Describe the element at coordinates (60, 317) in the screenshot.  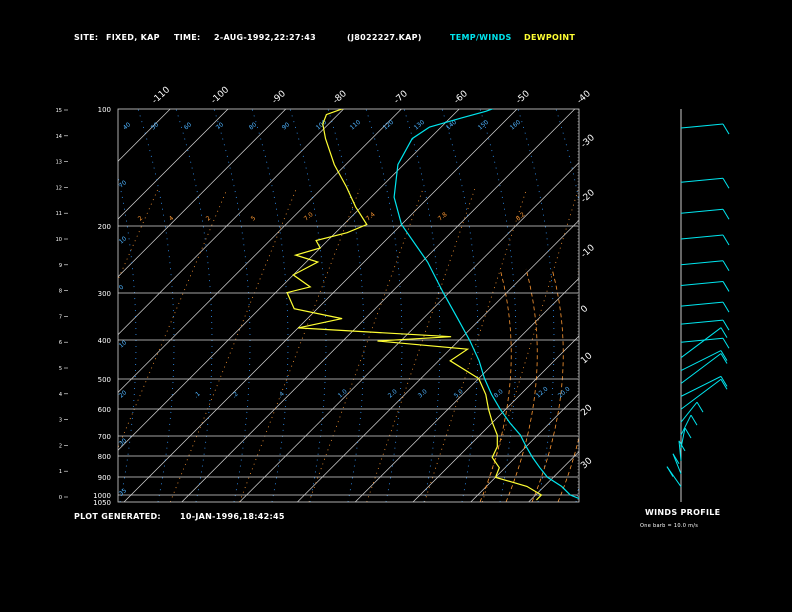
I see `height-label: 7` at that location.